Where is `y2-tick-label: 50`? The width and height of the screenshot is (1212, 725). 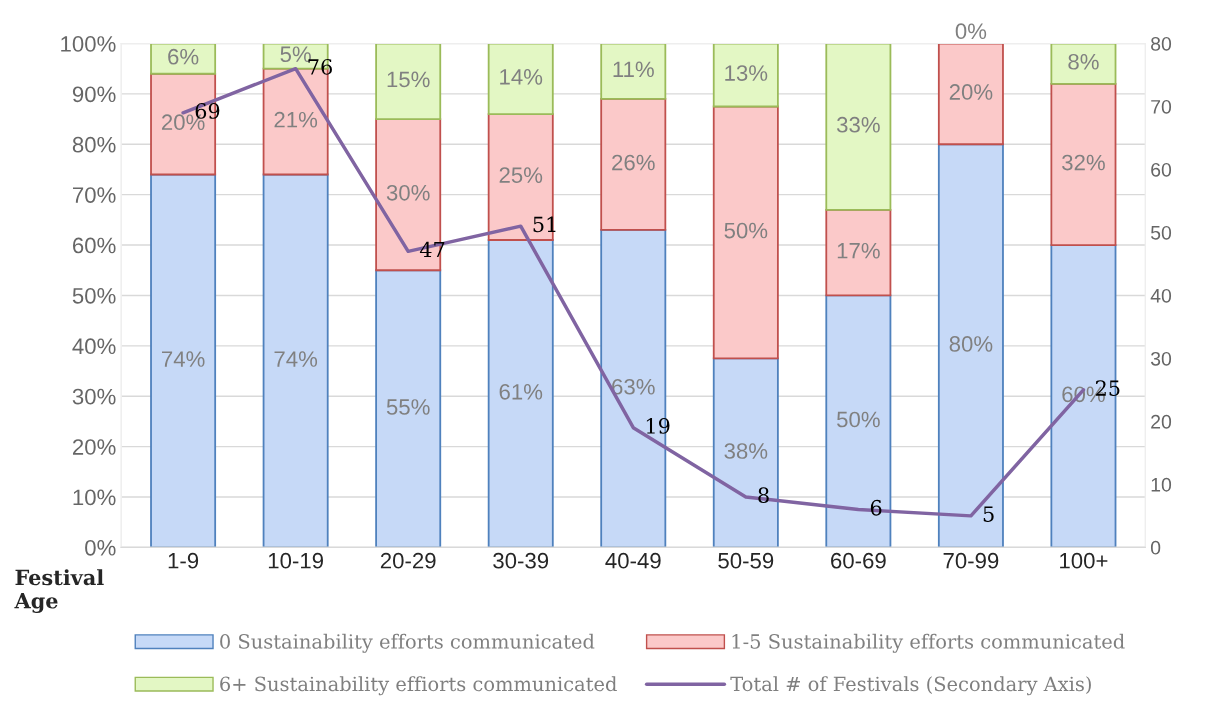 y2-tick-label: 50 is located at coordinates (1161, 232).